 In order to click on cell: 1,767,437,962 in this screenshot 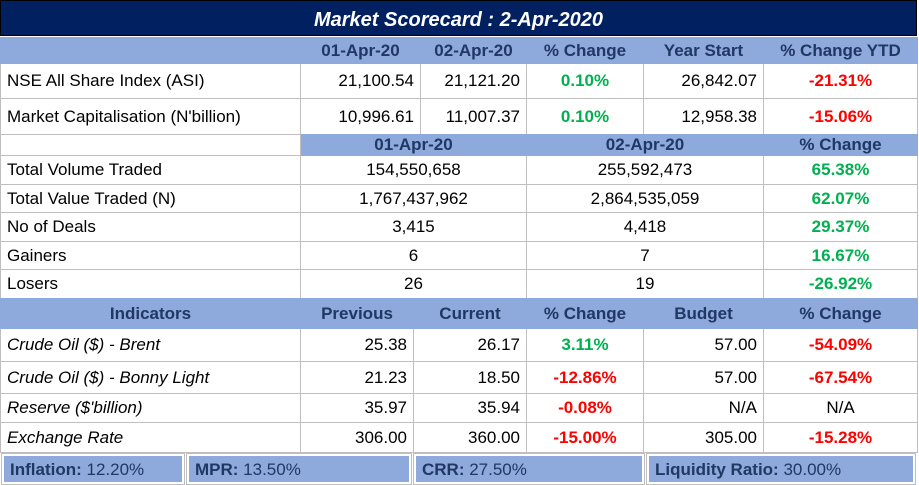, I will do `click(413, 198)`.